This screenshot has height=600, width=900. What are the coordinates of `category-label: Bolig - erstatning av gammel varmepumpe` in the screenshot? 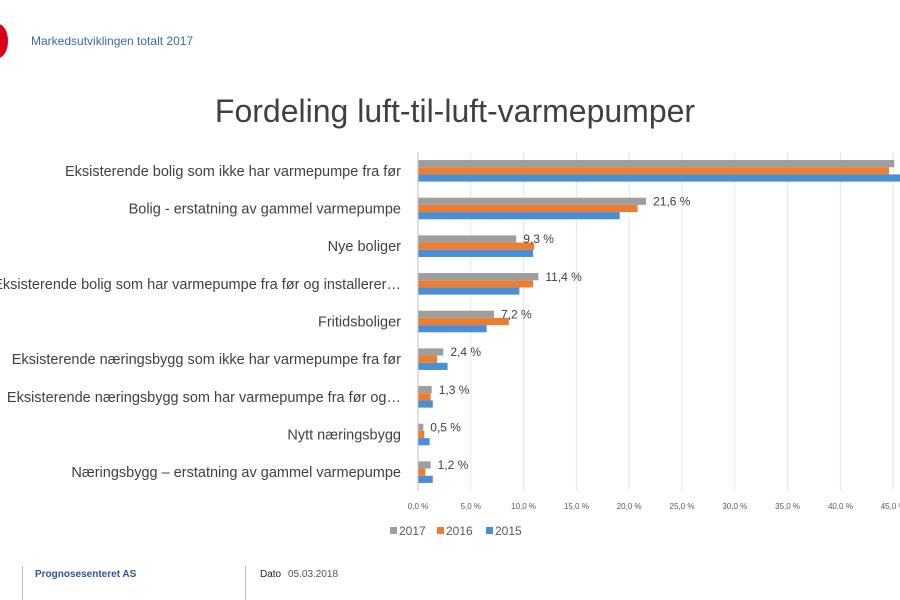 It's located at (265, 210).